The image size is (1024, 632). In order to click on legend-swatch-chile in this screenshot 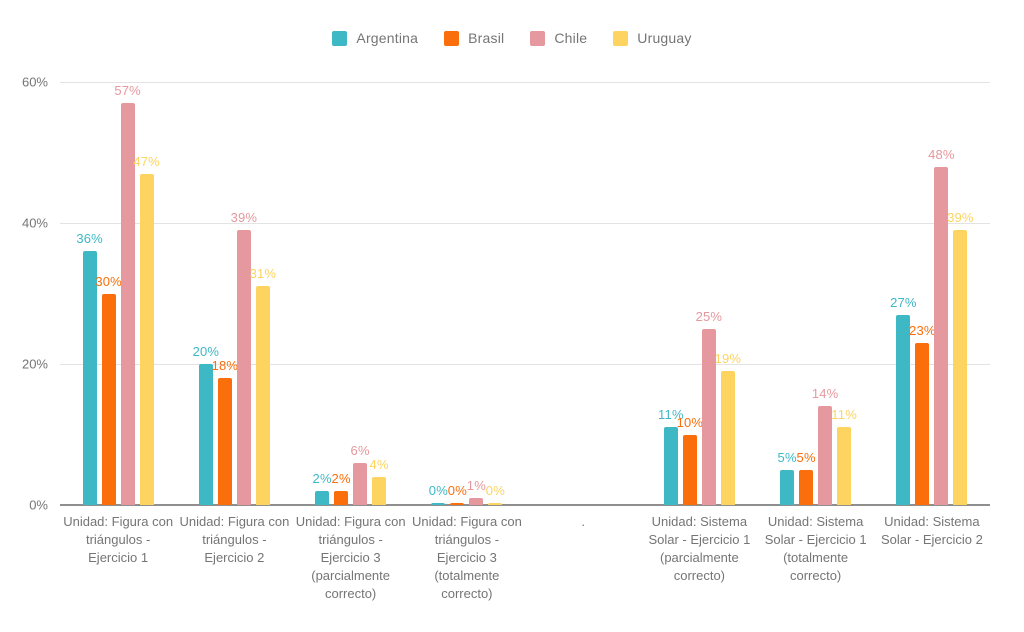, I will do `click(538, 38)`.